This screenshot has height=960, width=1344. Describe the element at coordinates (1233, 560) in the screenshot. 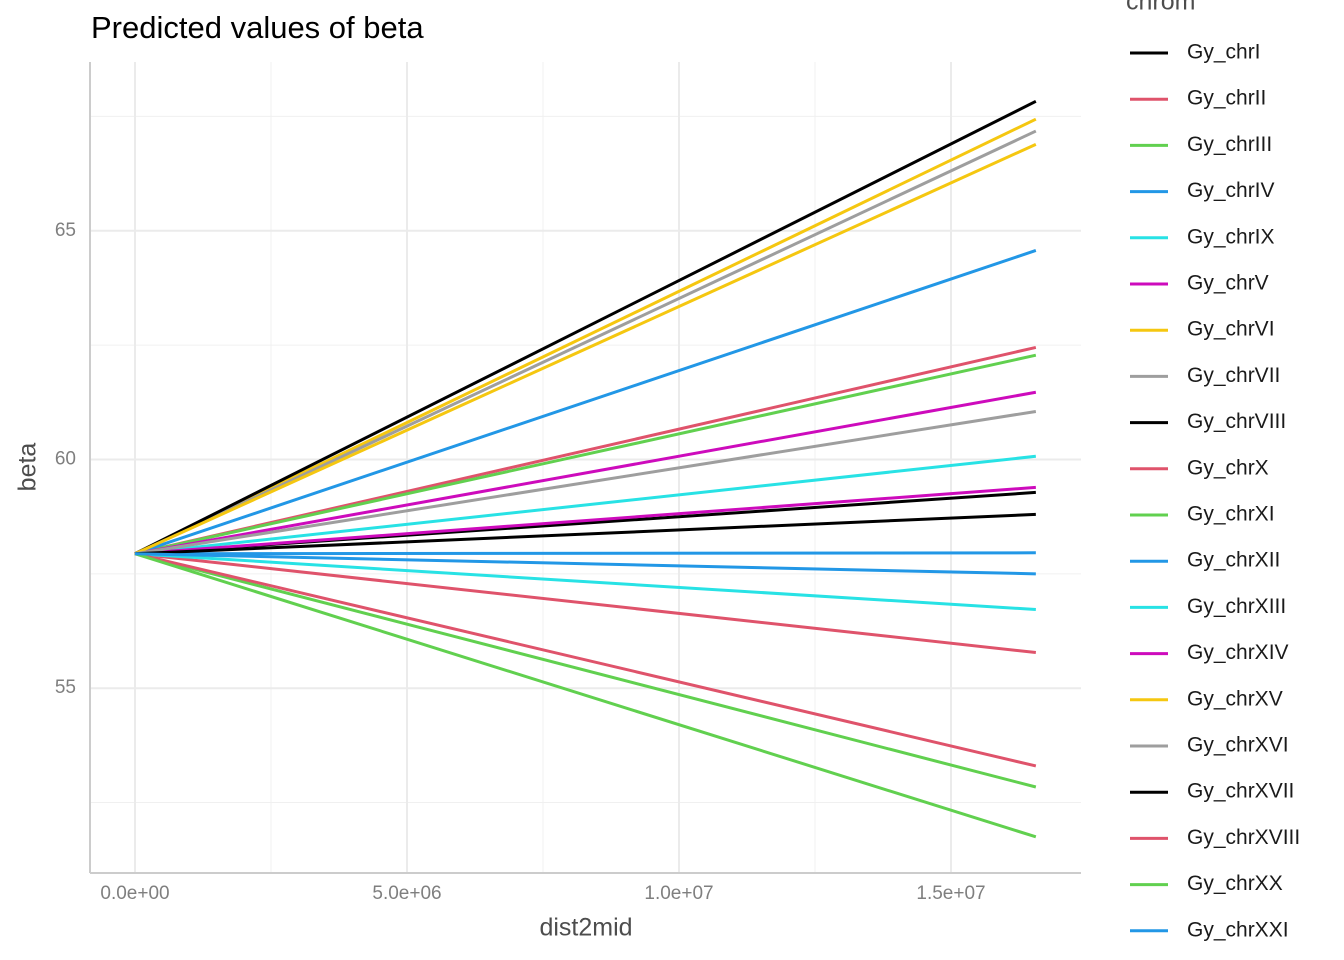

I see `legend-label: Gy_chrXII` at that location.